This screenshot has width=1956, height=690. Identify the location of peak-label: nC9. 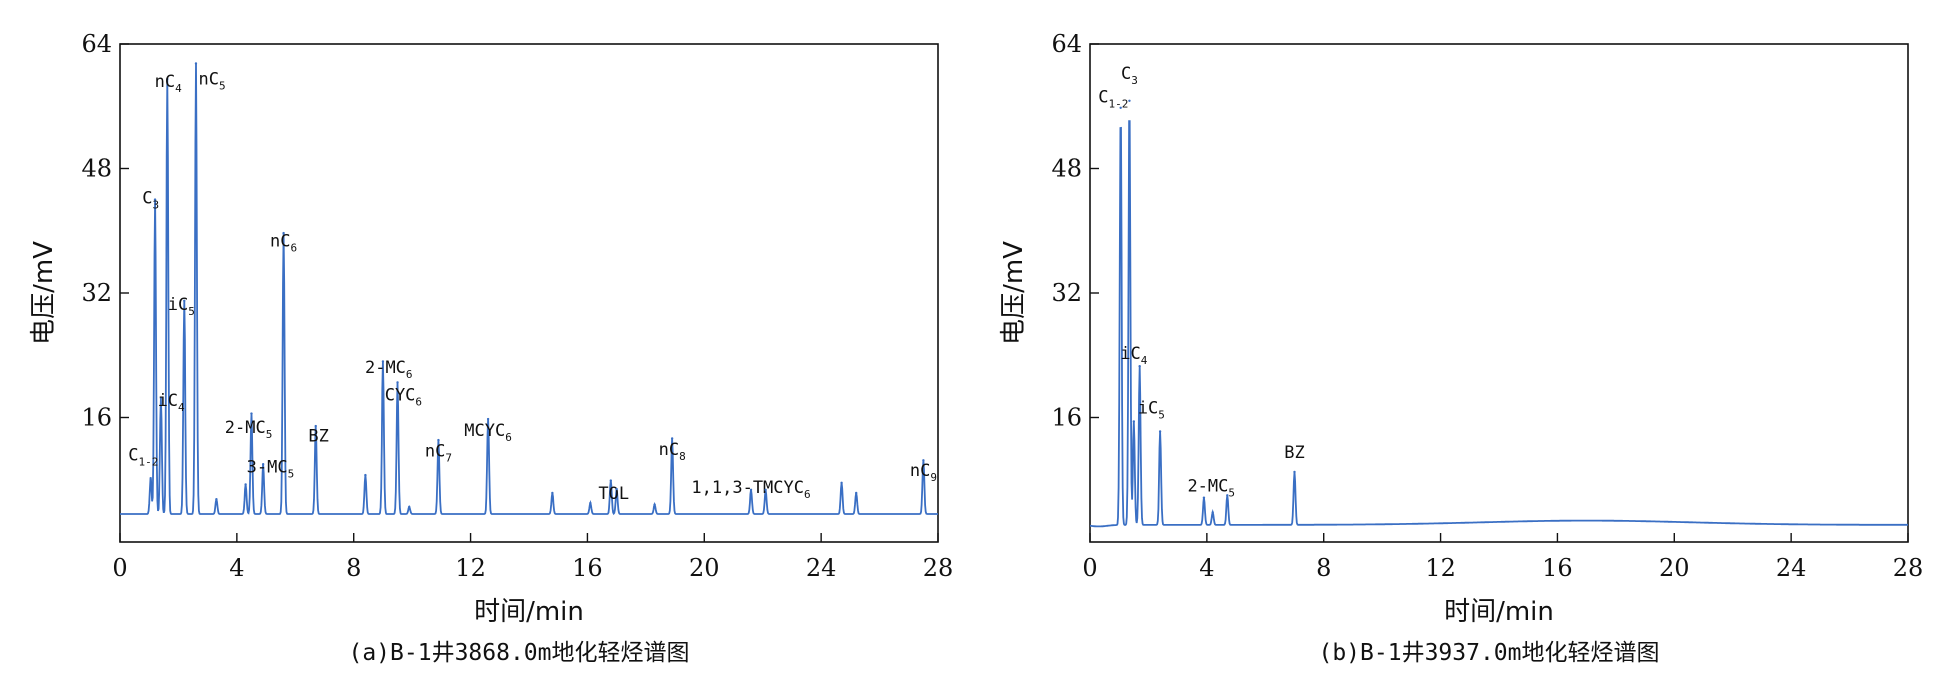
(923, 472).